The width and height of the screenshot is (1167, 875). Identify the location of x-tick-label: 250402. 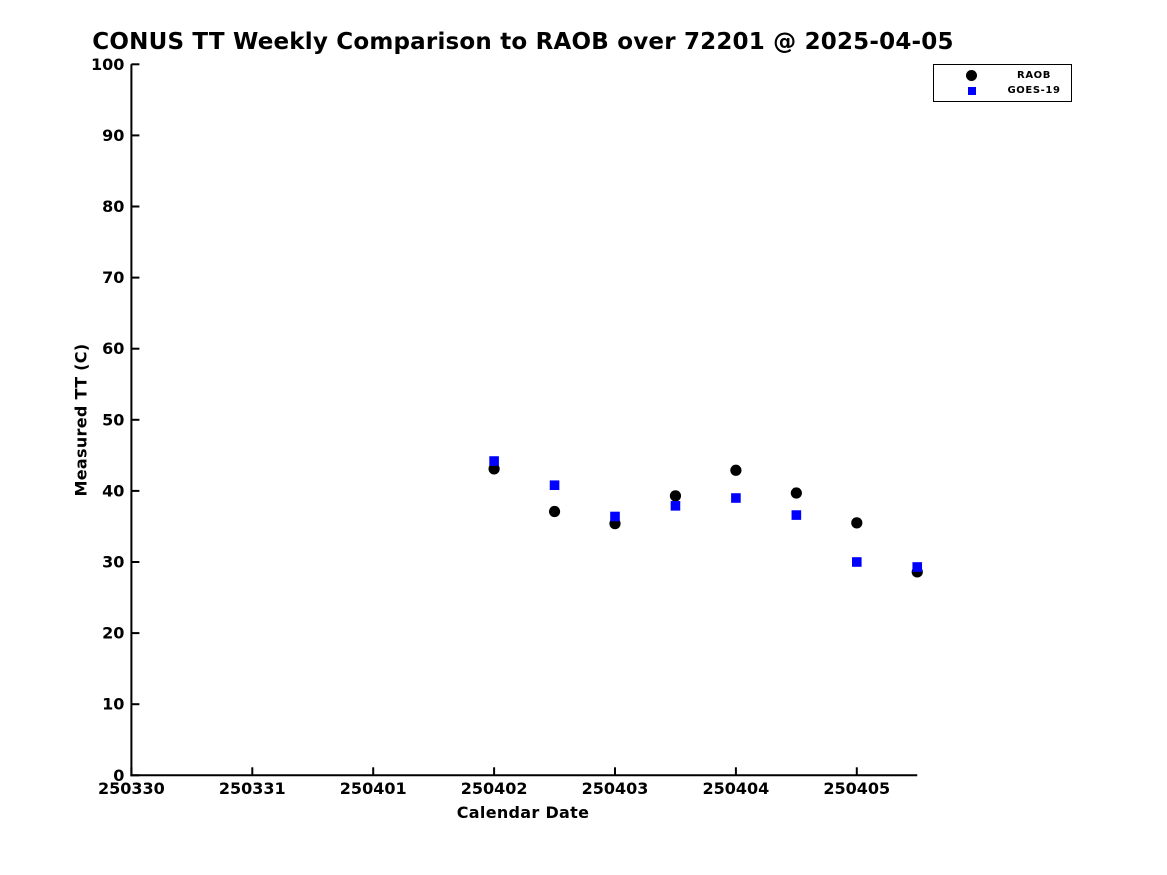
(494, 788).